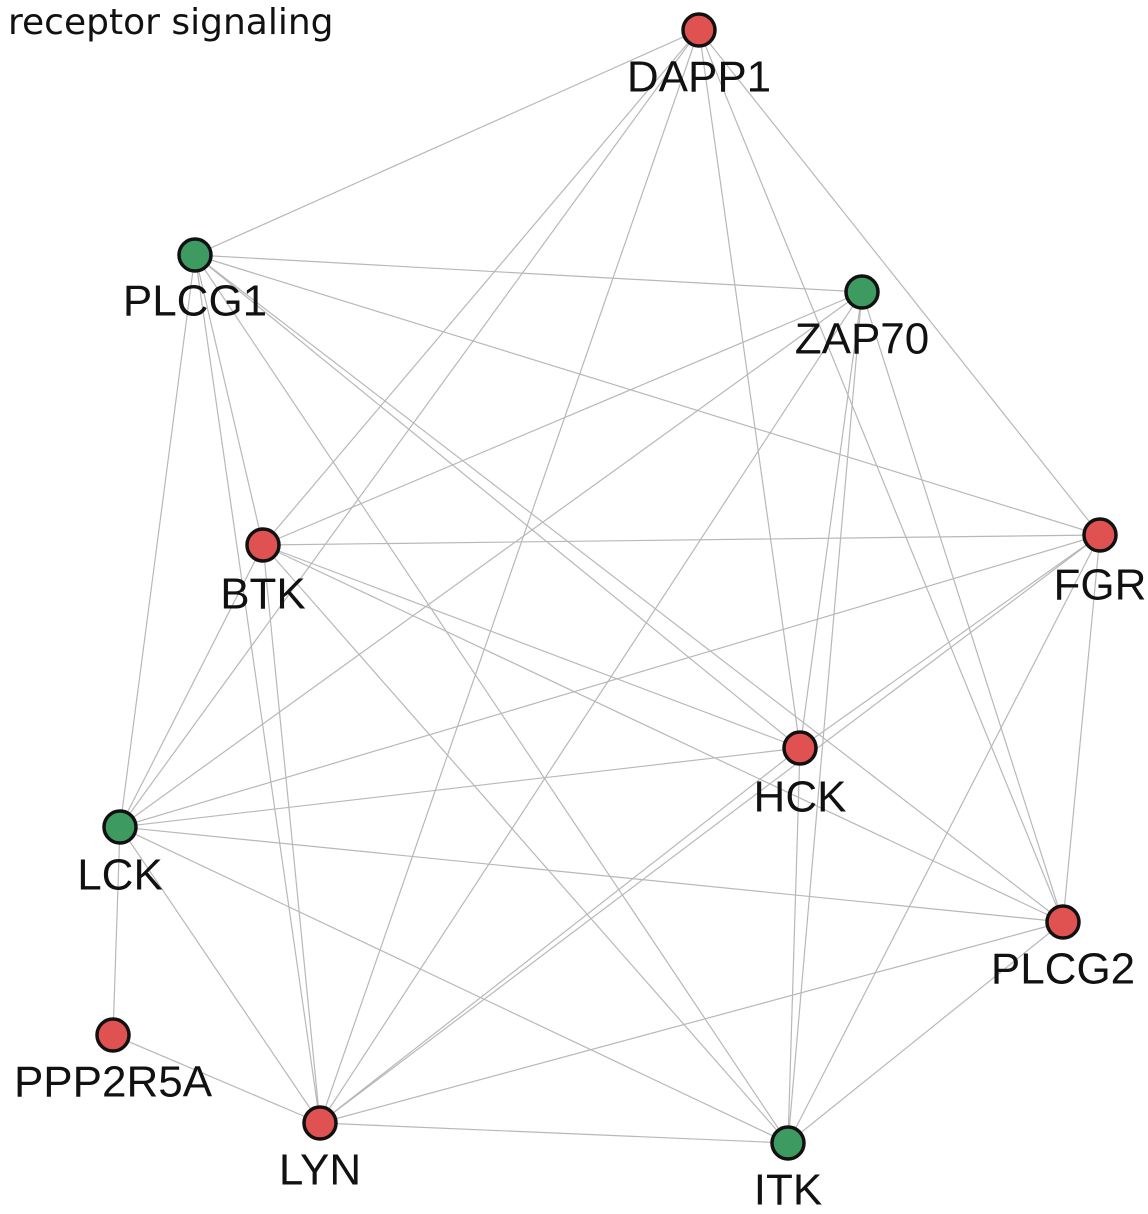  I want to click on node-label: ITK, so click(788, 1190).